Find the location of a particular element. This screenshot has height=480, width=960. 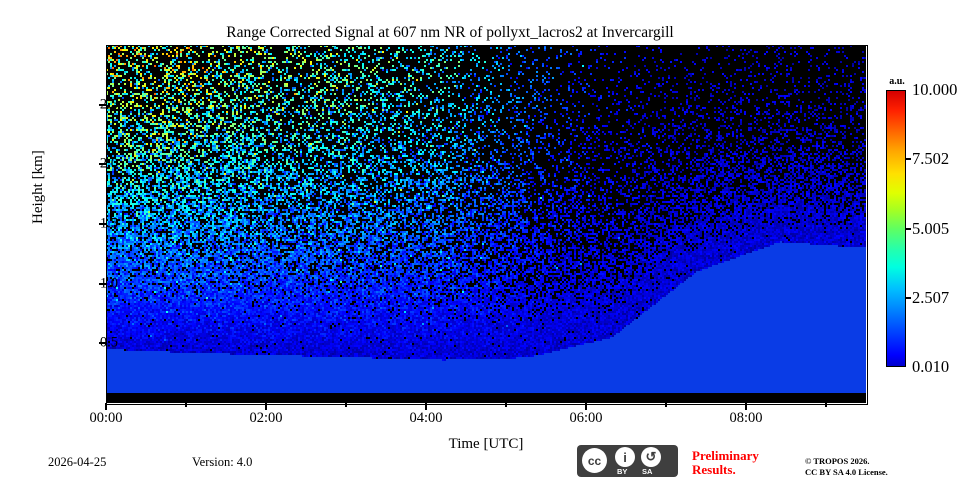

x-axis-label: Time [UTC] is located at coordinates (486, 444).